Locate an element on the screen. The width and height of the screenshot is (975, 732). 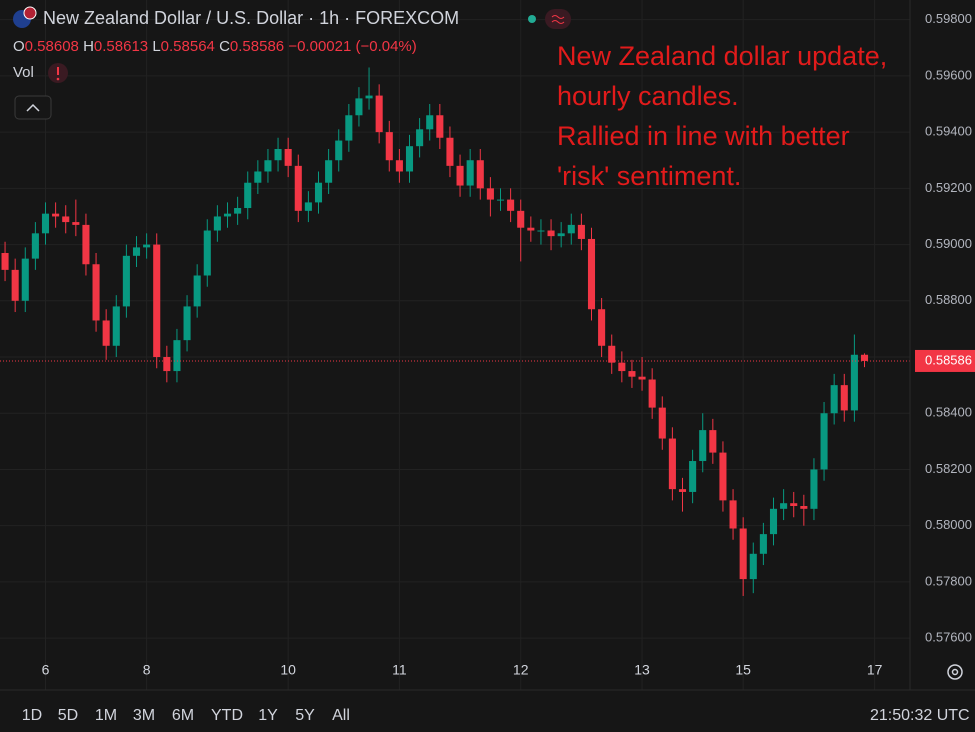
volume-label: Vol is located at coordinates (23, 72).